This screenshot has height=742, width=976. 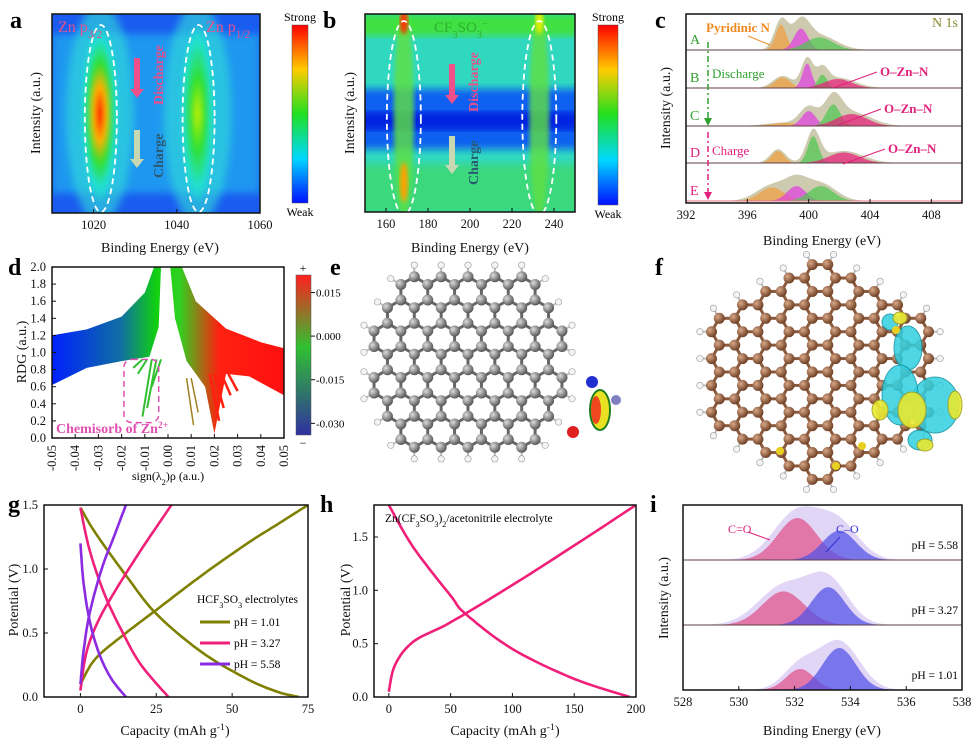 I want to click on y-axis-label-part: RDG (a.u.), so click(x=22, y=351).